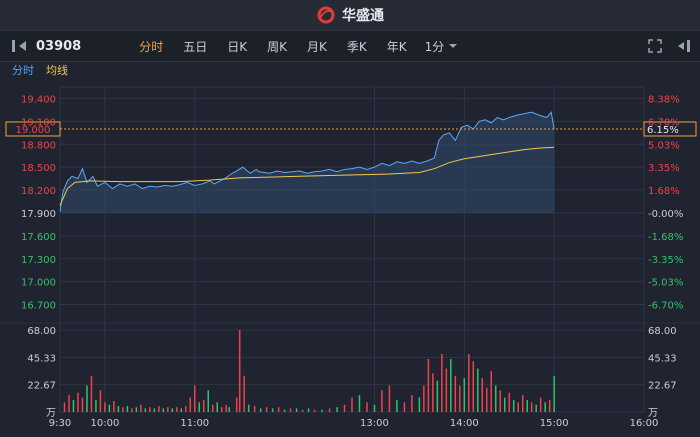  Describe the element at coordinates (237, 46) in the screenshot. I see `tab-day-k: 日K` at that location.